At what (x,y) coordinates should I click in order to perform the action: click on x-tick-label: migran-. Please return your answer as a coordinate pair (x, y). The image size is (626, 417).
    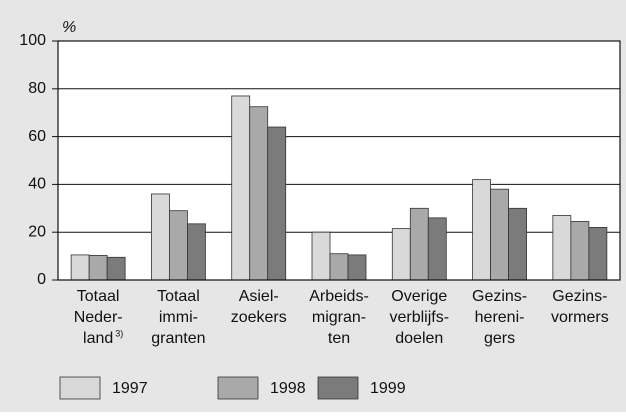
    Looking at the image, I should click on (339, 317).